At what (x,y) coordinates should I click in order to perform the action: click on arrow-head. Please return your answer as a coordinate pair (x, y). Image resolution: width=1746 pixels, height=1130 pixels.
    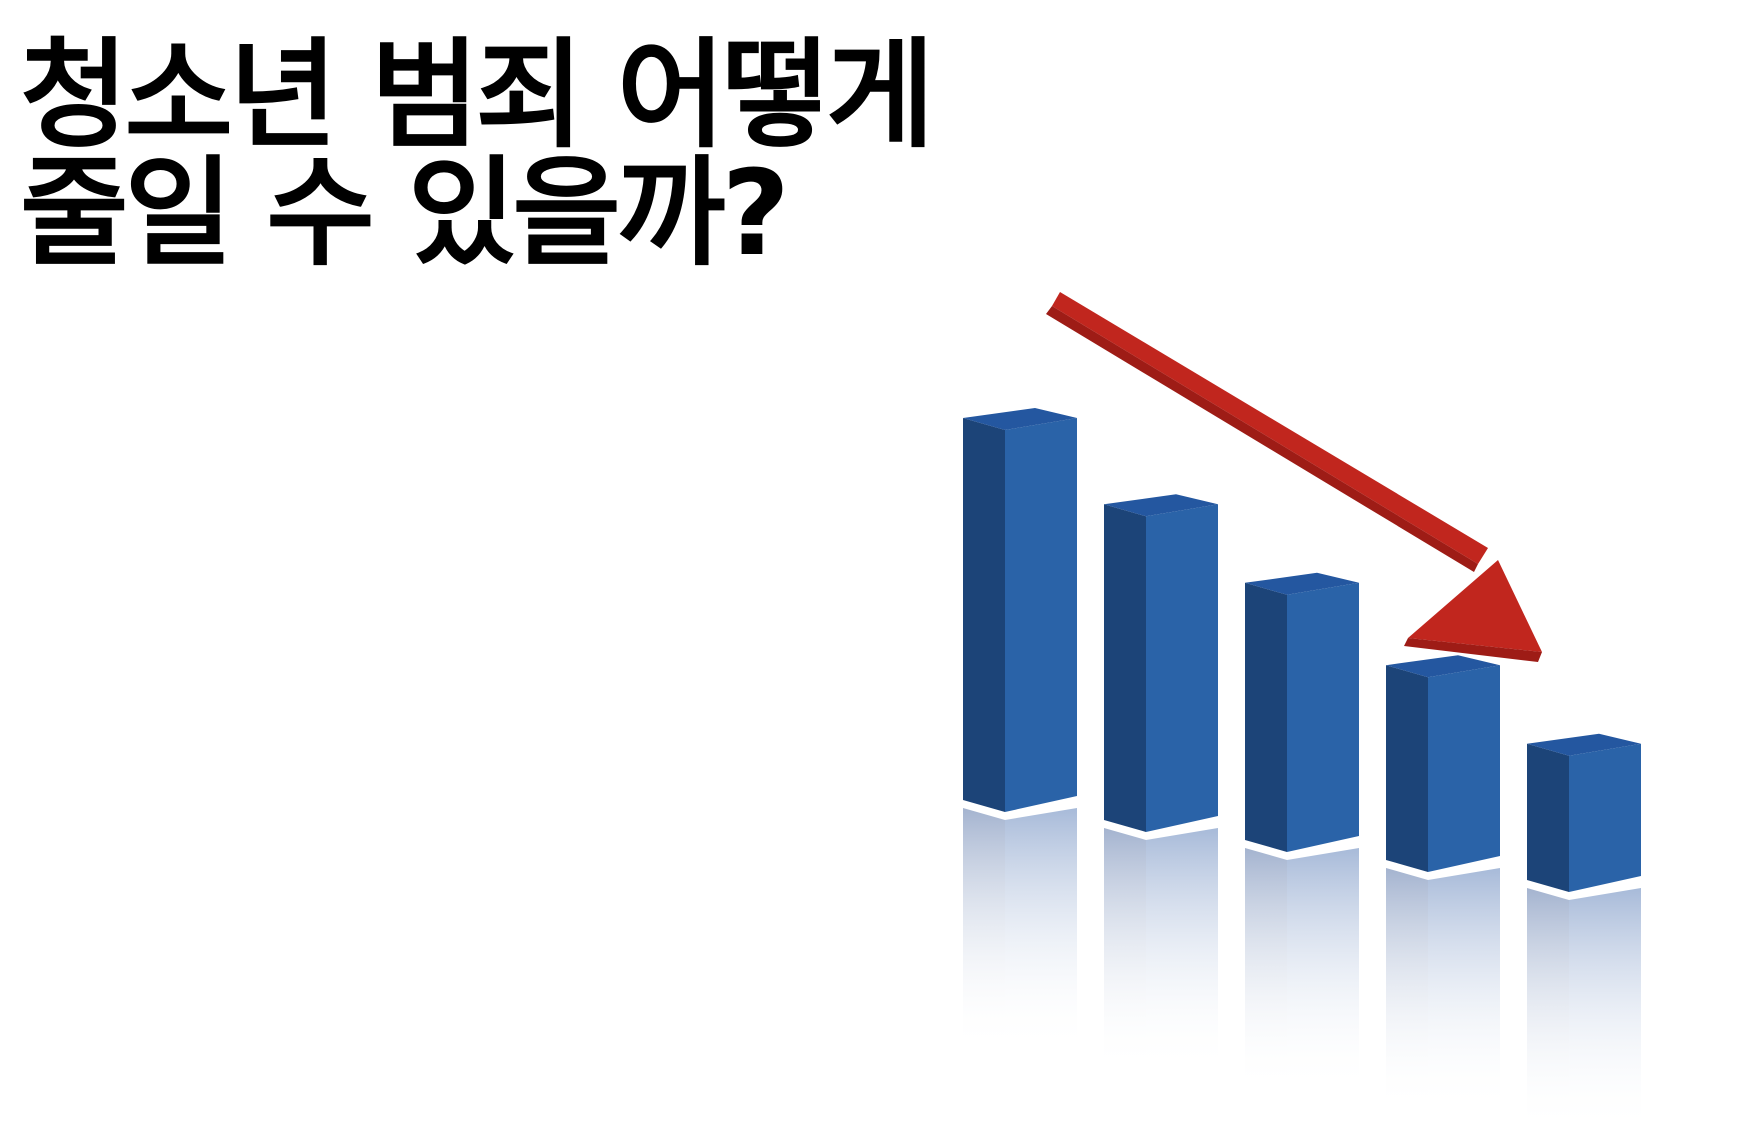
    Looking at the image, I should click on (1475, 606).